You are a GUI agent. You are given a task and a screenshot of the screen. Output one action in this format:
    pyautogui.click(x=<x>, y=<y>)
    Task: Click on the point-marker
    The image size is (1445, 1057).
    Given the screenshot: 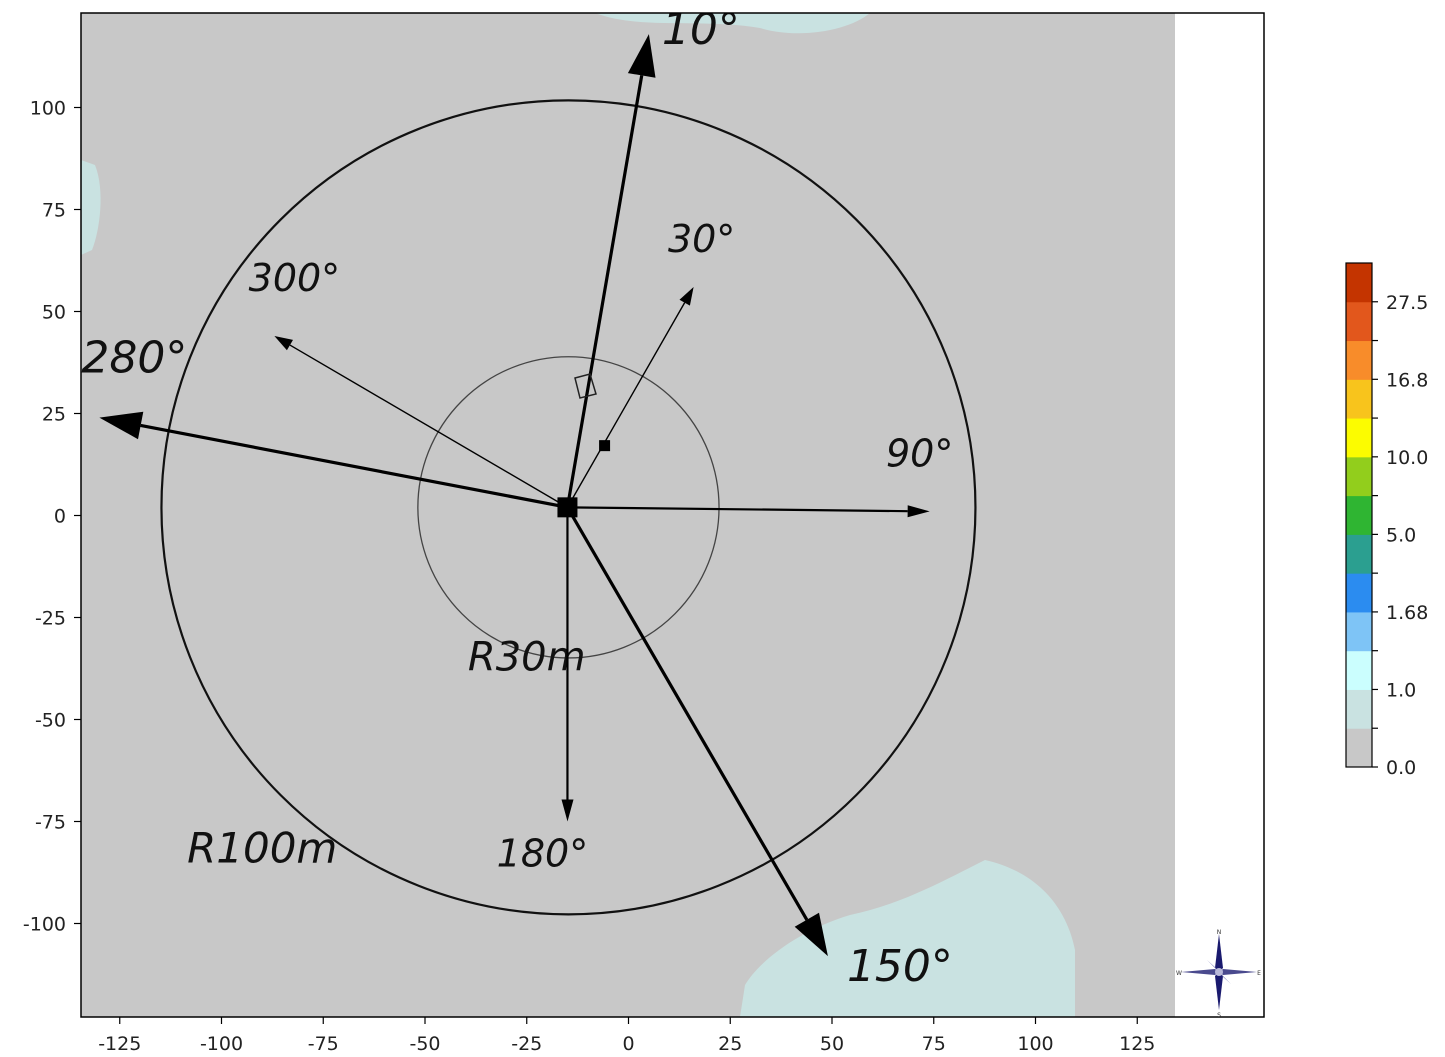 What is the action you would take?
    pyautogui.click(x=605, y=446)
    